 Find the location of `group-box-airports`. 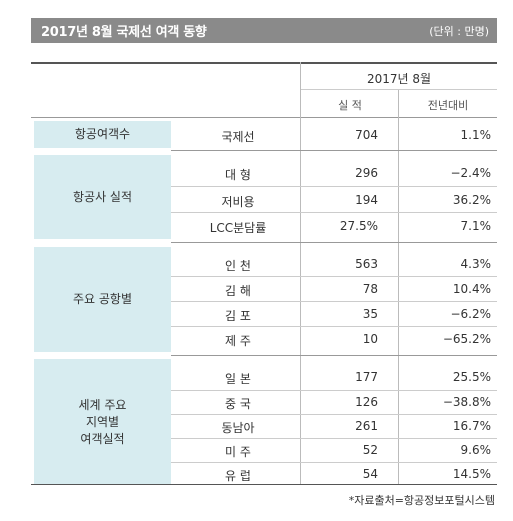

group-box-airports is located at coordinates (102, 299).